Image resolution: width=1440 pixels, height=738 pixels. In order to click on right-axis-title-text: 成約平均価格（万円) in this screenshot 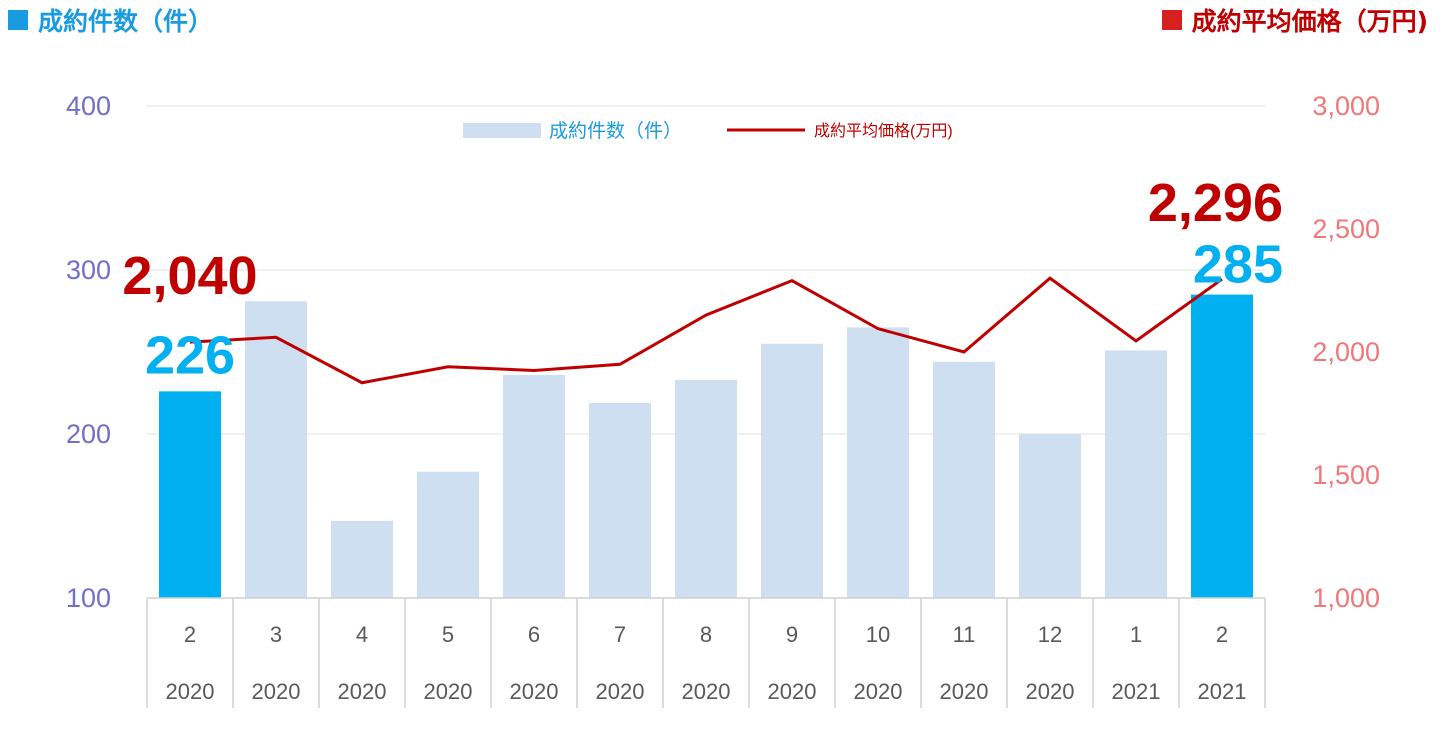, I will do `click(1309, 21)`.